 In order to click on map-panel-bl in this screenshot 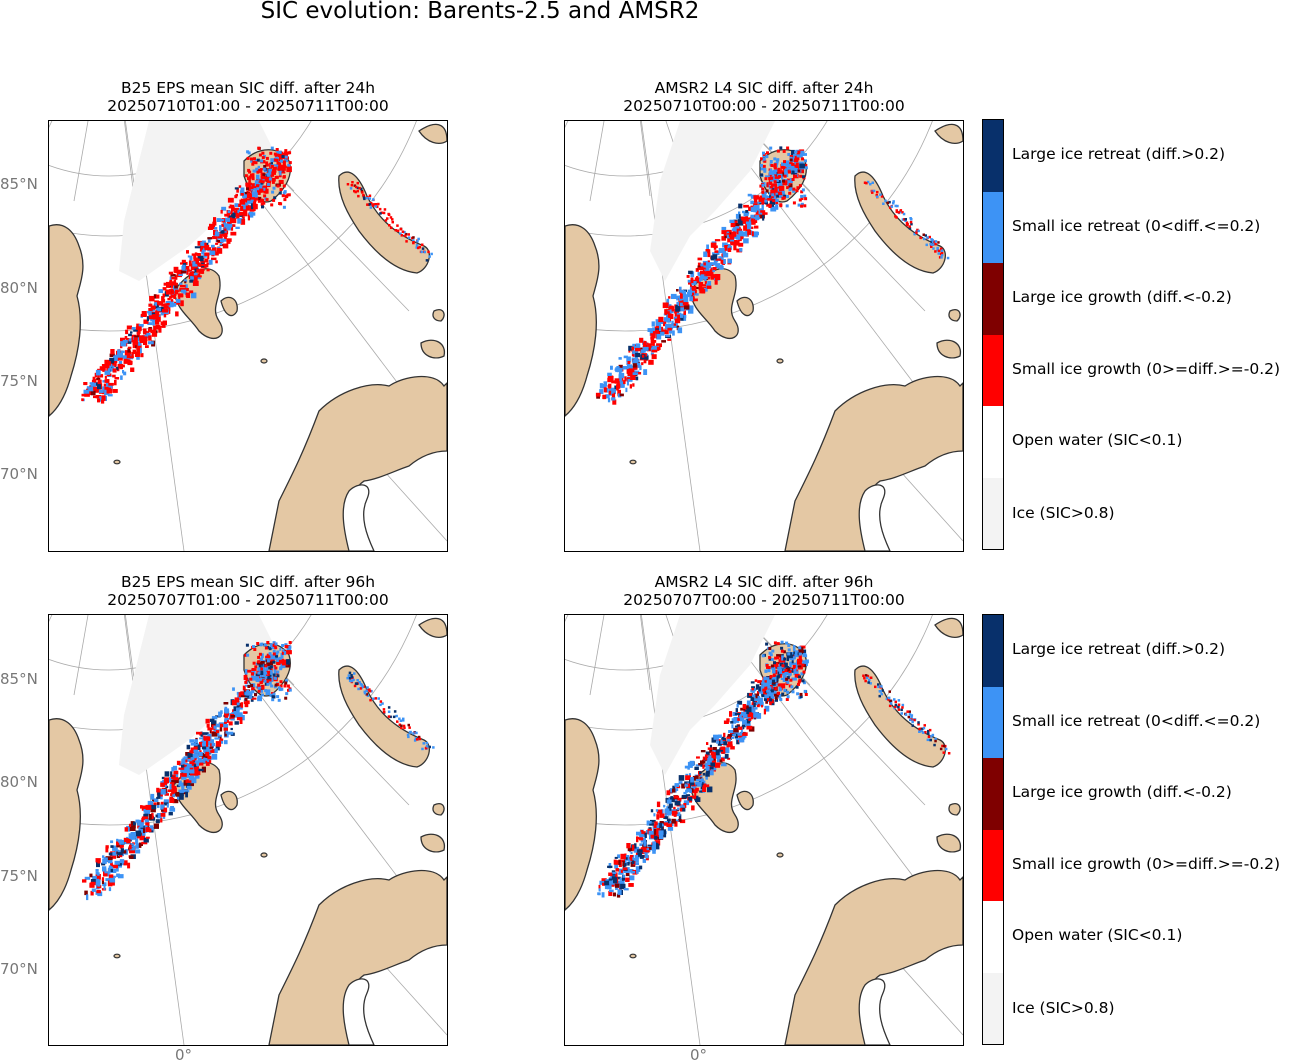, I will do `click(248, 830)`.